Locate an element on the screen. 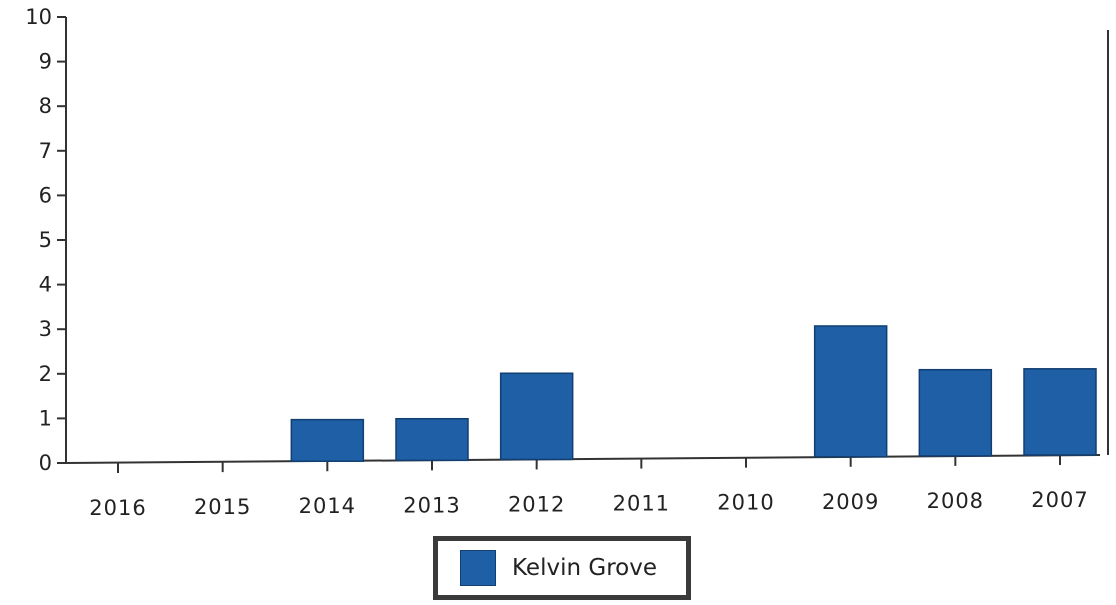  x-axis: 2016 2015 2014 2013 2012 2011 2010 2009 2008 2007 is located at coordinates (583, 487).